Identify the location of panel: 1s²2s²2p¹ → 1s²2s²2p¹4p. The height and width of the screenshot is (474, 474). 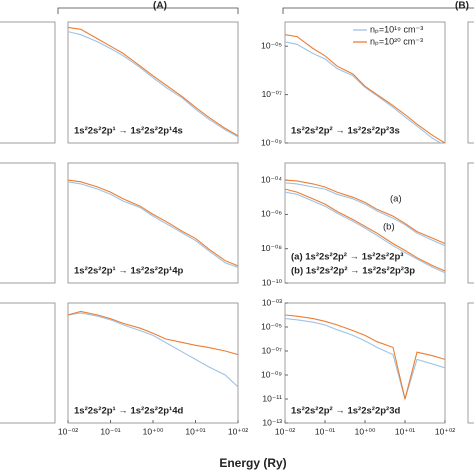
(153, 223).